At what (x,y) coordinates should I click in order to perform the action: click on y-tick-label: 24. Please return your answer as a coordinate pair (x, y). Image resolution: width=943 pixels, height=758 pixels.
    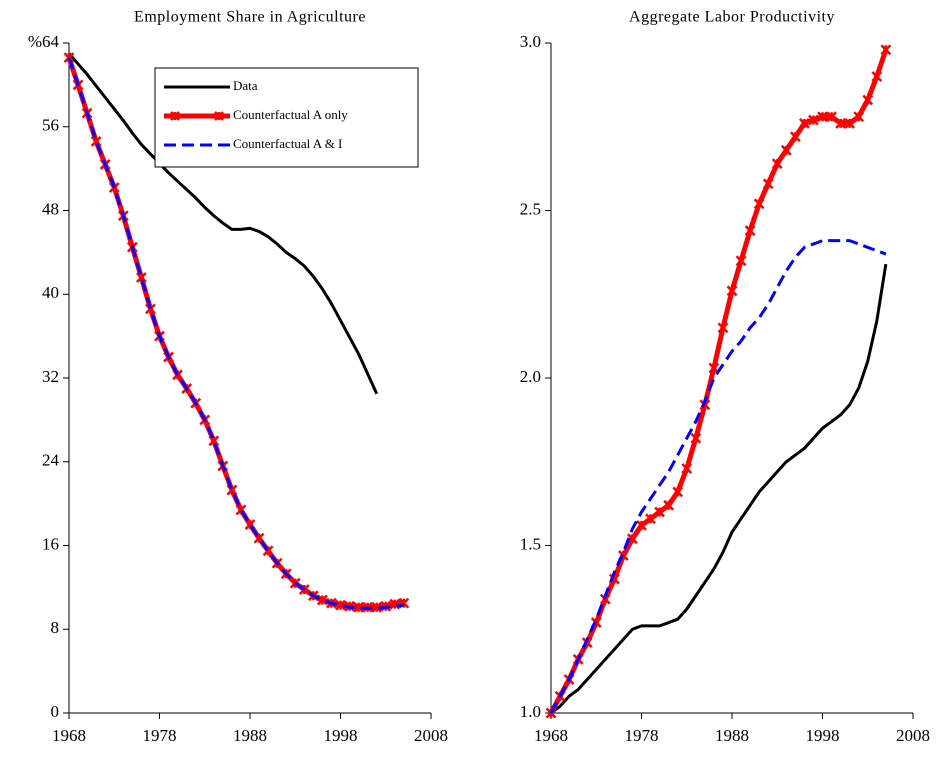
    Looking at the image, I should click on (51, 460).